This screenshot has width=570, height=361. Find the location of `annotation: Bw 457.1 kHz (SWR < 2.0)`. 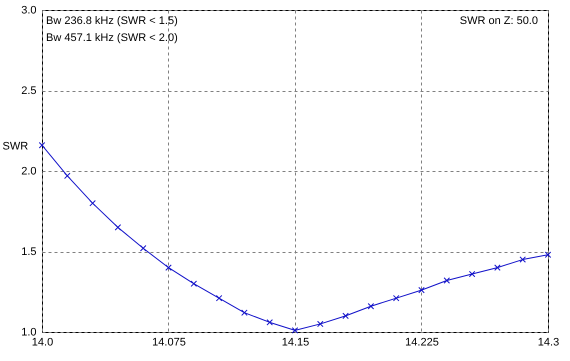

annotation: Bw 457.1 kHz (SWR < 2.0) is located at coordinates (112, 38).